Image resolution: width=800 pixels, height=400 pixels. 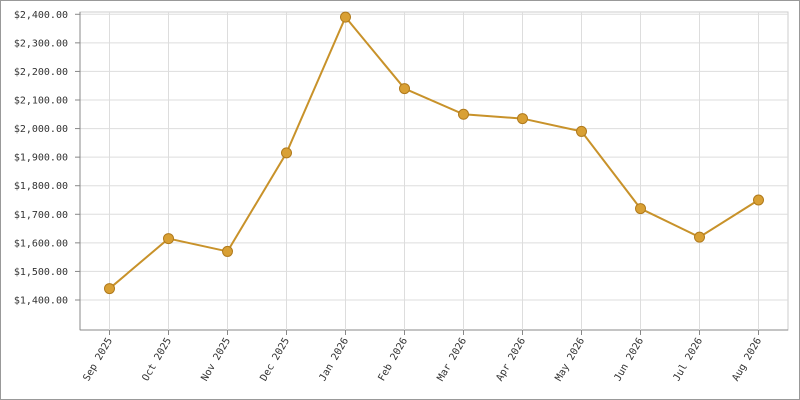 What do you see at coordinates (41, 243) in the screenshot?
I see `y-tick-label: $1,600.00` at bounding box center [41, 243].